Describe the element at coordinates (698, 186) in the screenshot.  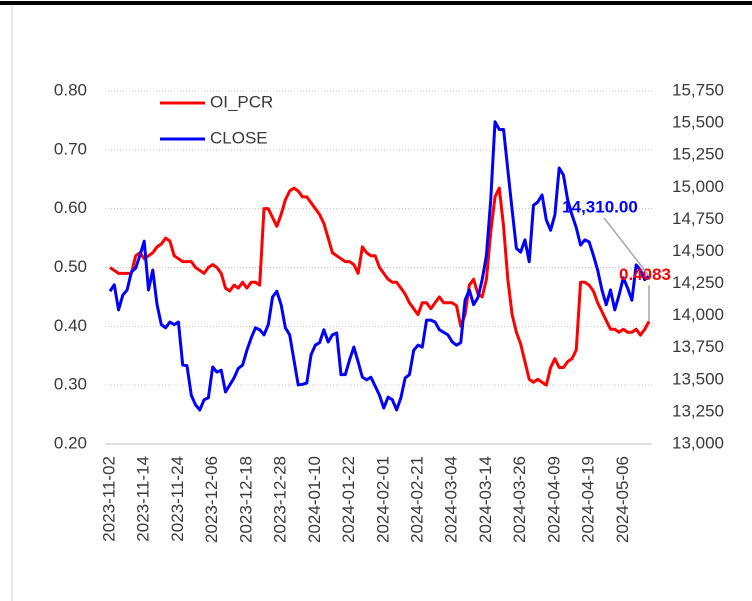
I see `y2-tick-label: 15,000` at that location.